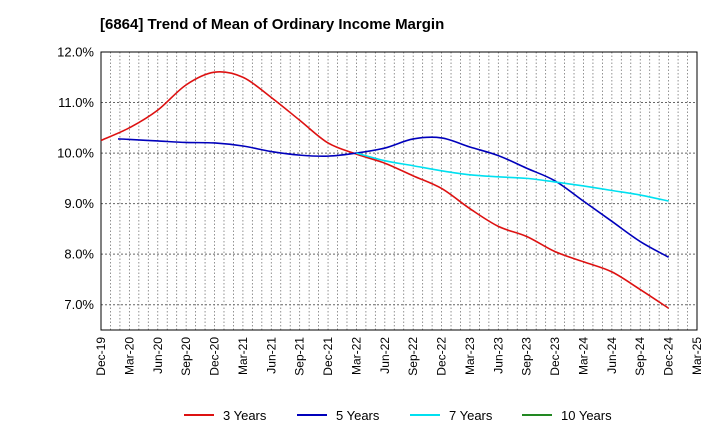 This screenshot has height=440, width=720. What do you see at coordinates (470, 356) in the screenshot?
I see `x-tick-label: Mar-23` at bounding box center [470, 356].